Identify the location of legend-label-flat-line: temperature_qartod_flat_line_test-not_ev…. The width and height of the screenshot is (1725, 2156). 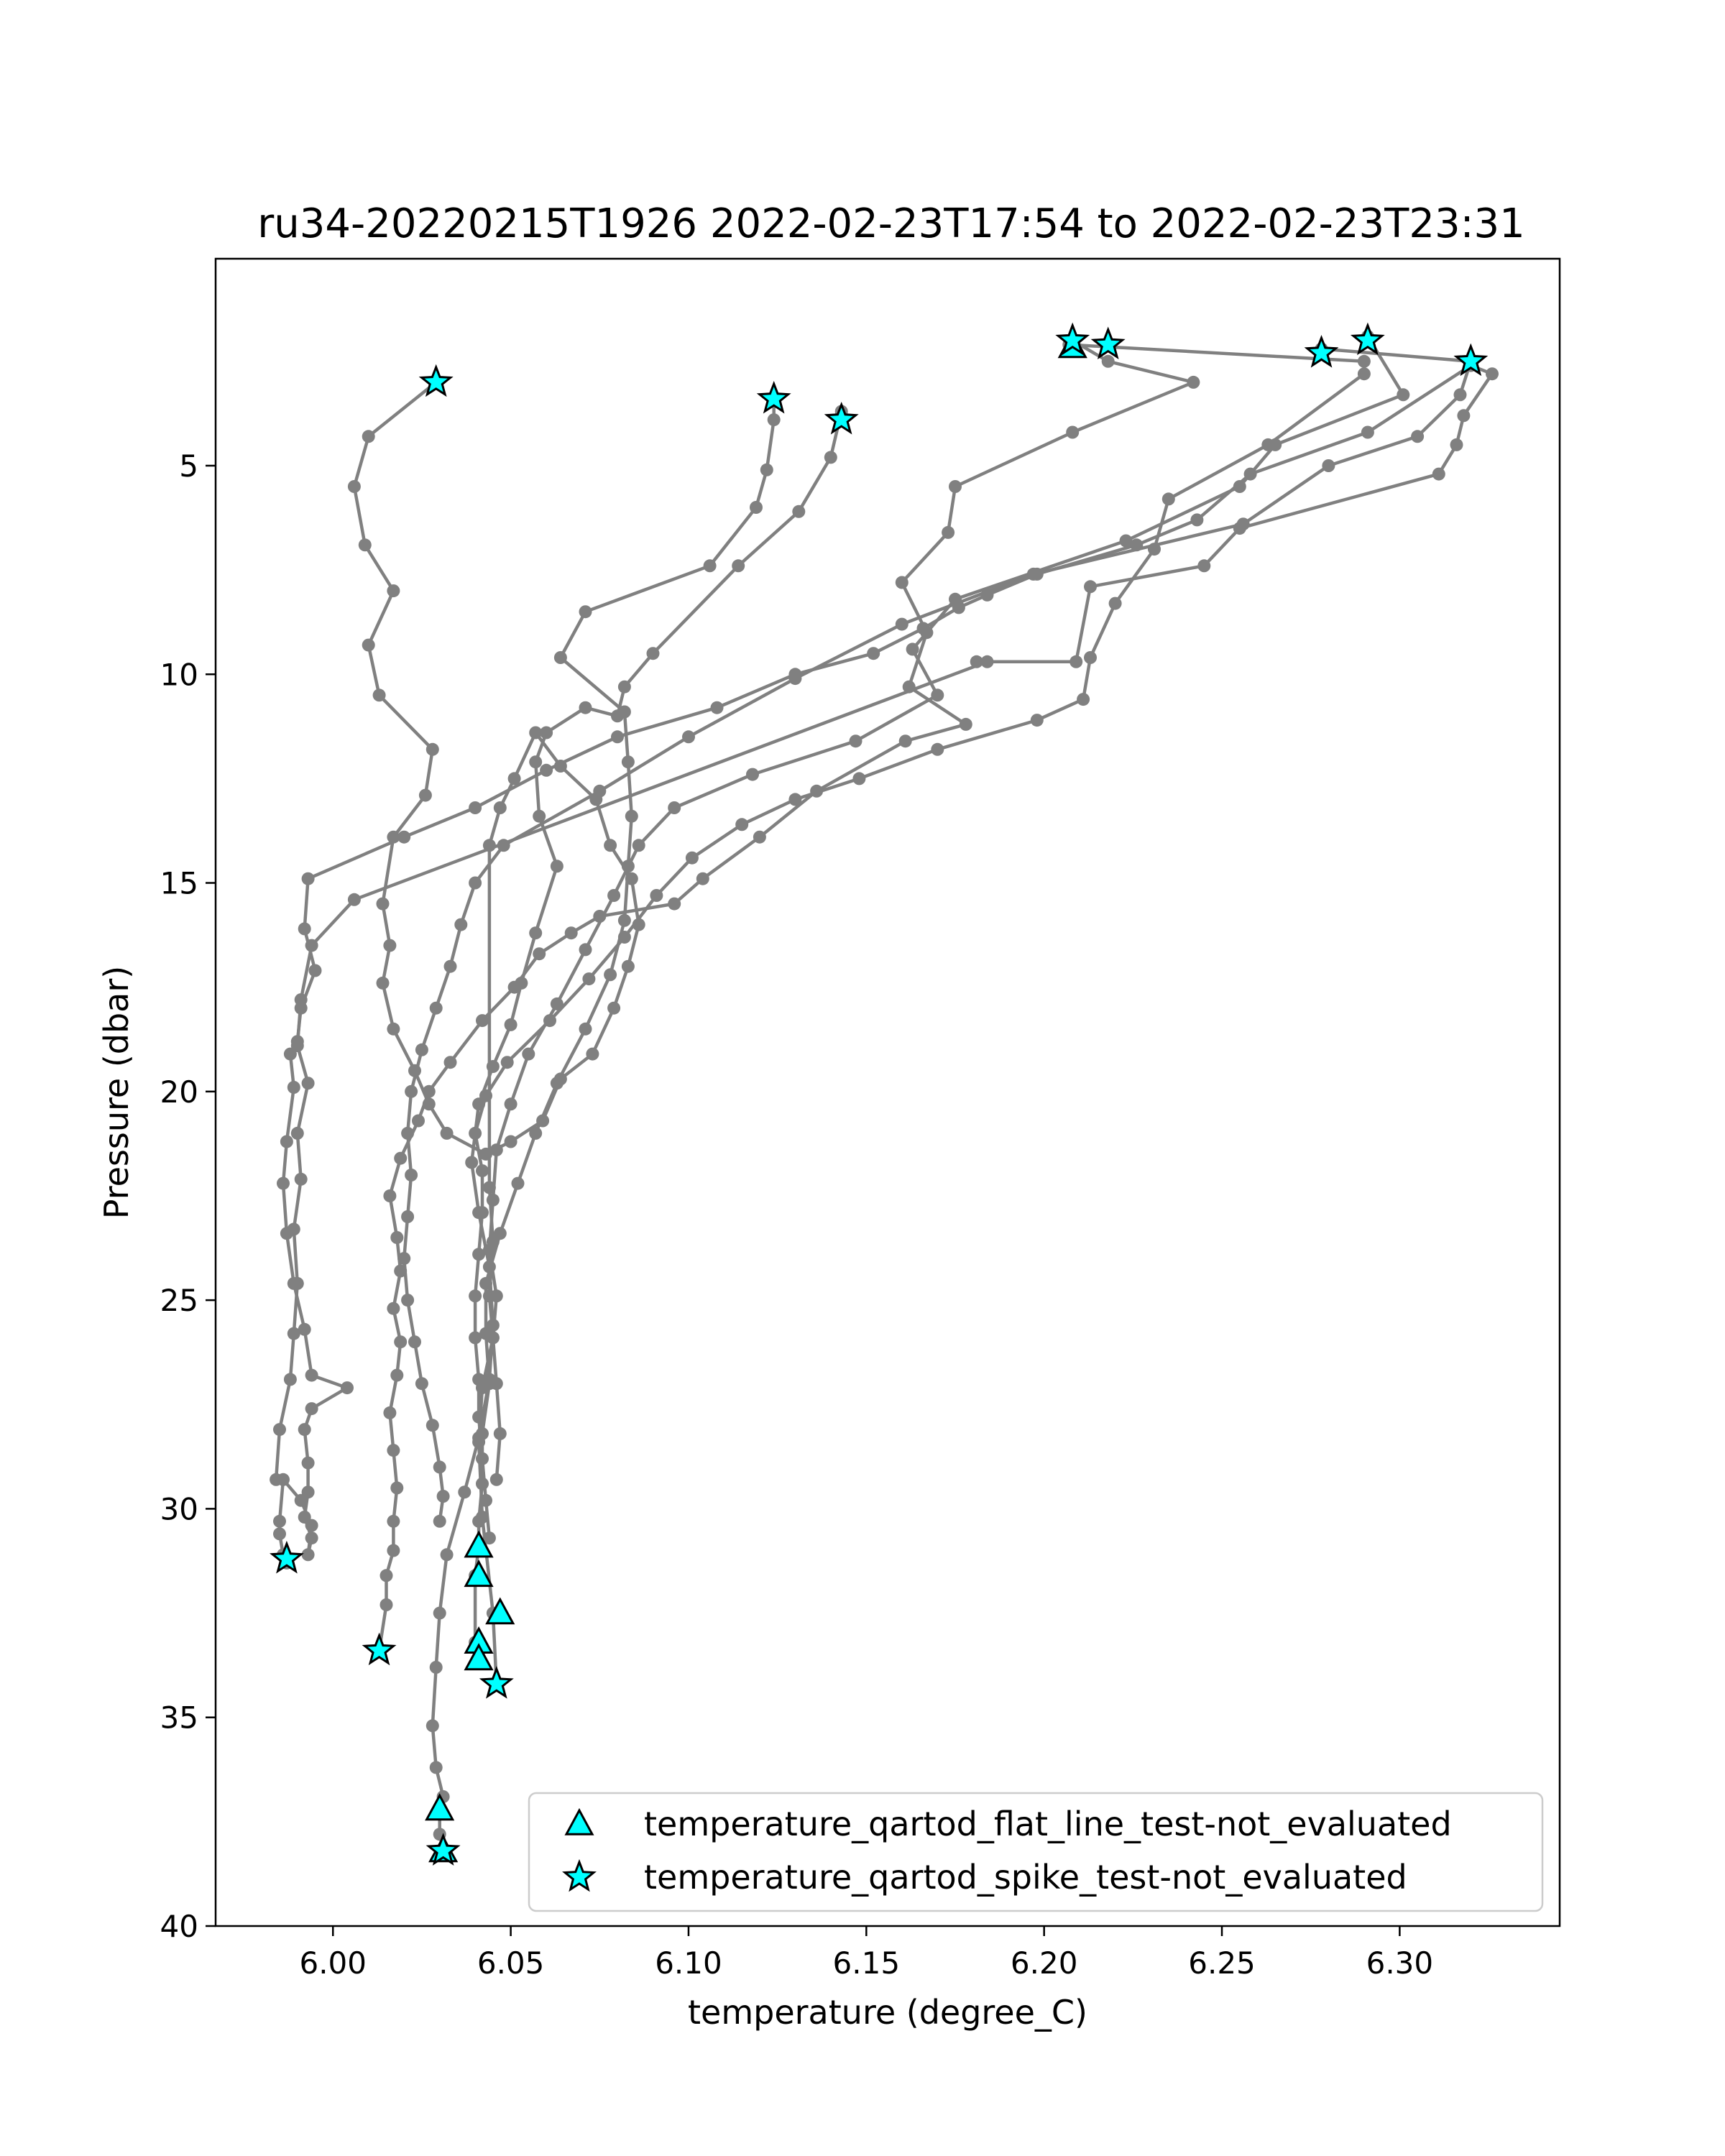
(1048, 1824).